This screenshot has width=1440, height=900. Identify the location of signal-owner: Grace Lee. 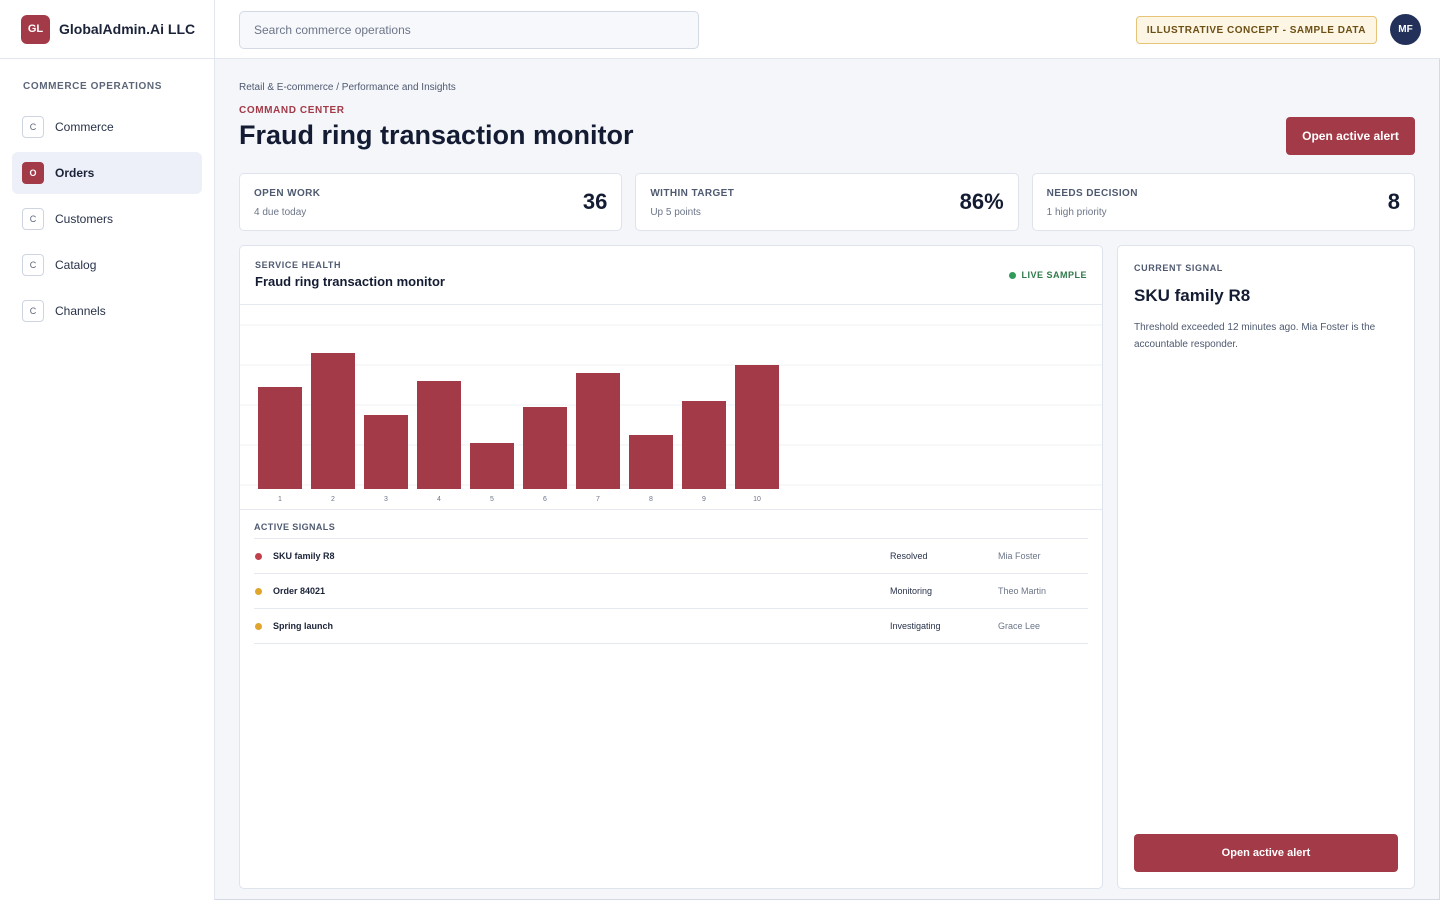
(1019, 626).